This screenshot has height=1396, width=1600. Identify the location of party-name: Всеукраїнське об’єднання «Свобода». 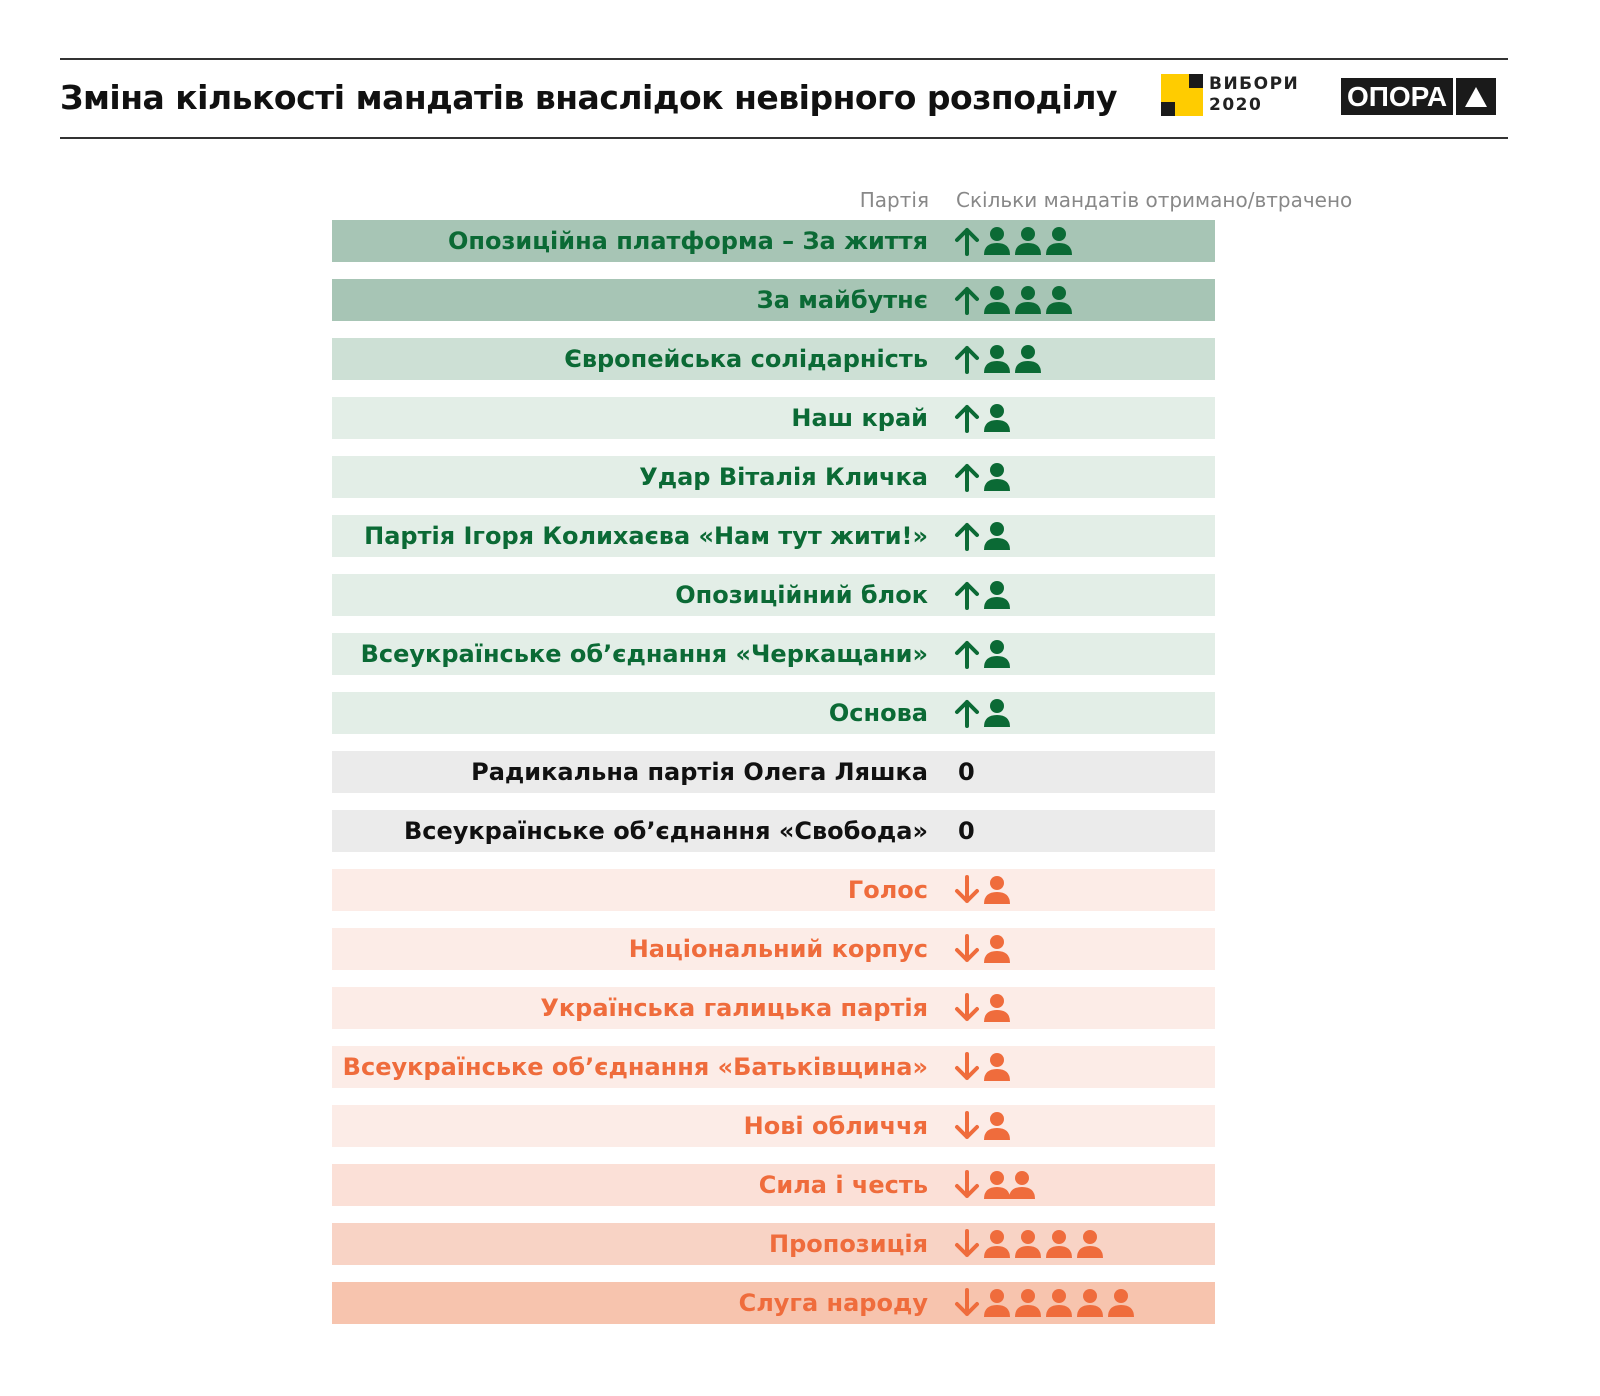
(665, 831).